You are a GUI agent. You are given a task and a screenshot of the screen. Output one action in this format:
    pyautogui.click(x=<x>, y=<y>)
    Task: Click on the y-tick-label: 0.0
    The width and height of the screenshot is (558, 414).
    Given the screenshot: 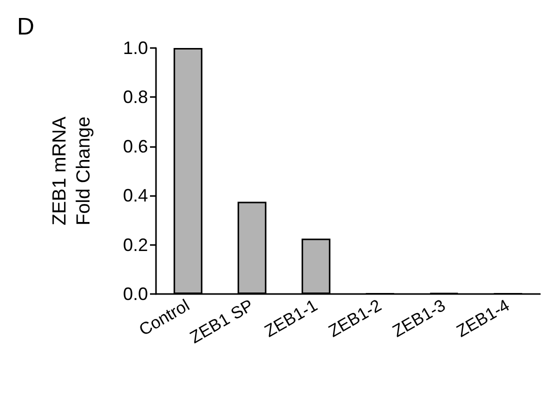 What is the action you would take?
    pyautogui.click(x=135, y=294)
    